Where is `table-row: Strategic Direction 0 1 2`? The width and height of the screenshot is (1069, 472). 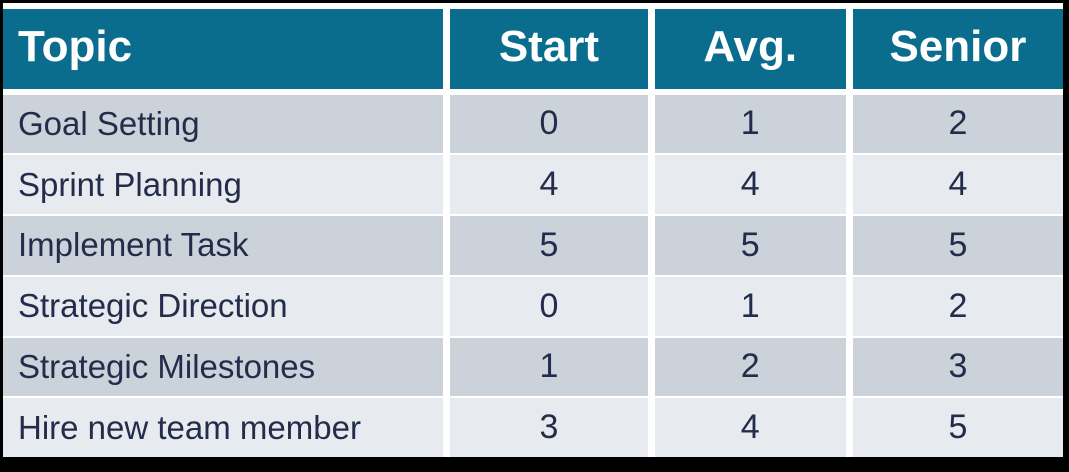
table-row: Strategic Direction 0 1 2 is located at coordinates (533, 306).